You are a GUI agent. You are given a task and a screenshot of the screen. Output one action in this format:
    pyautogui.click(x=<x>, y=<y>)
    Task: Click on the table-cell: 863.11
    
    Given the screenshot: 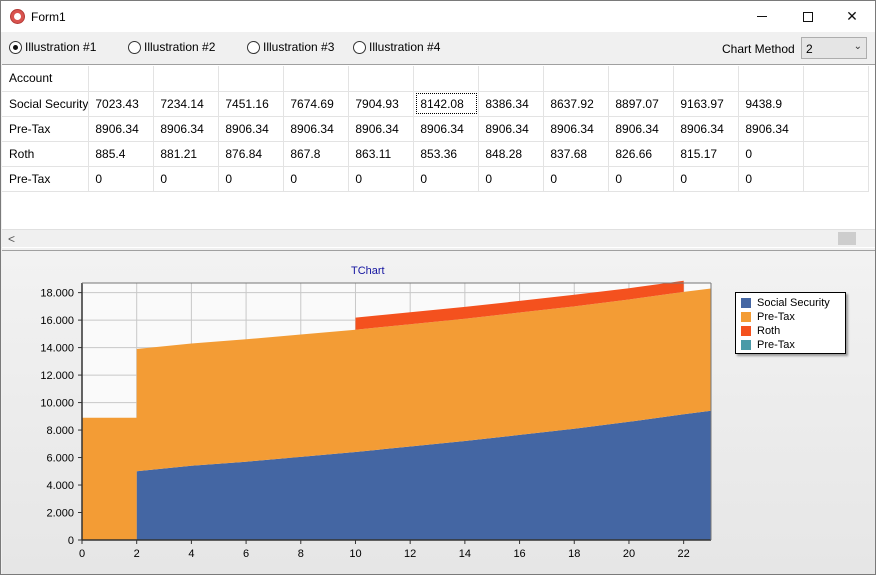 What is the action you would take?
    pyautogui.click(x=381, y=154)
    